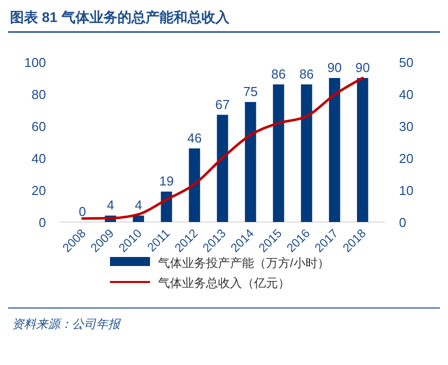 The image size is (448, 365). What do you see at coordinates (166, 181) in the screenshot?
I see `data-label: 19` at bounding box center [166, 181].